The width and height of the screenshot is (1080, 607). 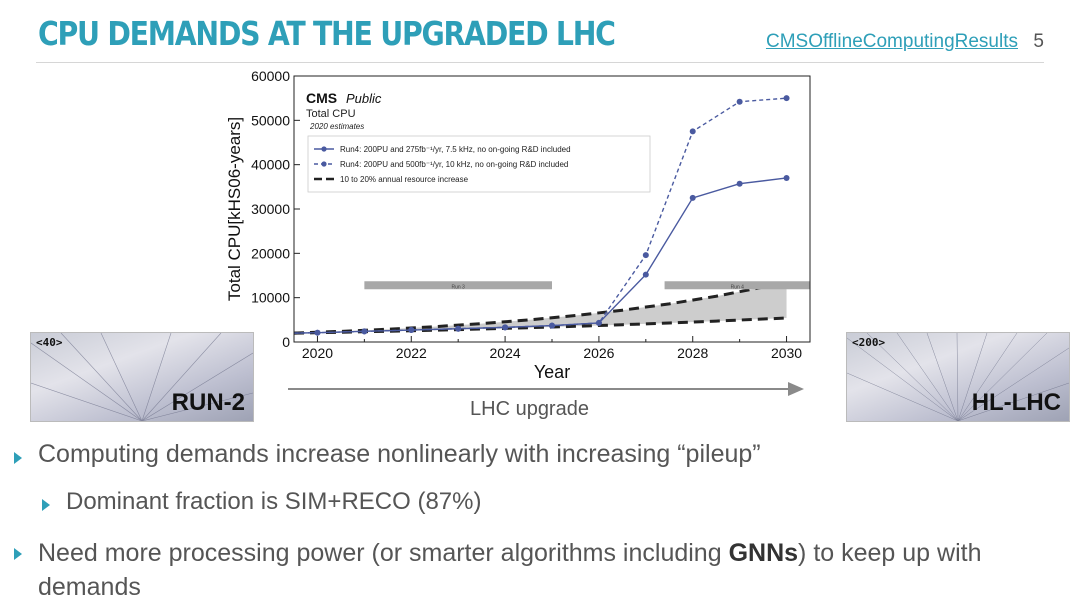 I want to click on run2-tracks-graphic, so click(x=142, y=377).